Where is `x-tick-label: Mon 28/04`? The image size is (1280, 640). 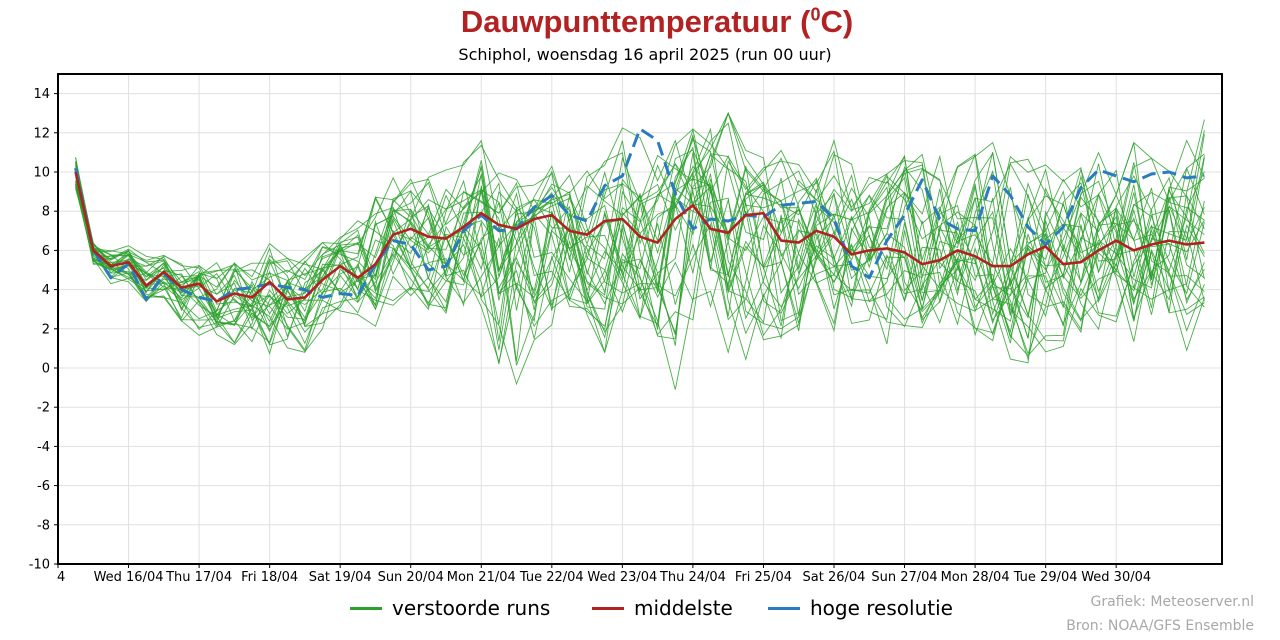 x-tick-label: Mon 28/04 is located at coordinates (975, 577).